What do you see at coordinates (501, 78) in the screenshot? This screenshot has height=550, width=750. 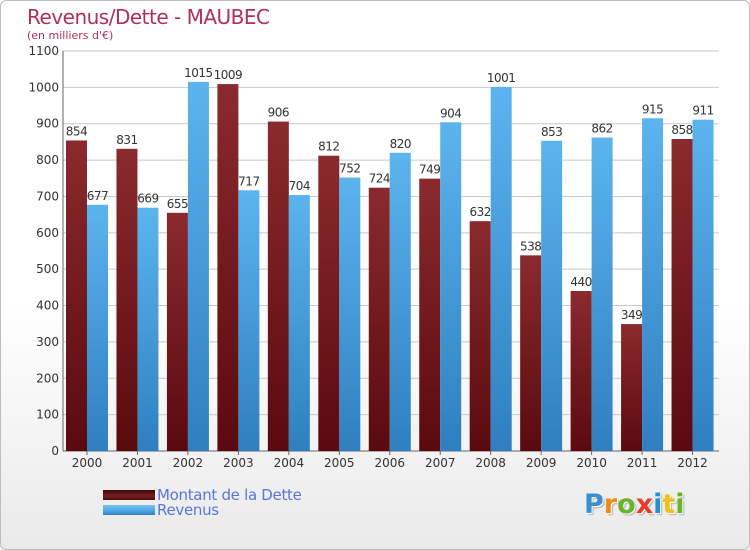 I see `data-label: 1001` at bounding box center [501, 78].